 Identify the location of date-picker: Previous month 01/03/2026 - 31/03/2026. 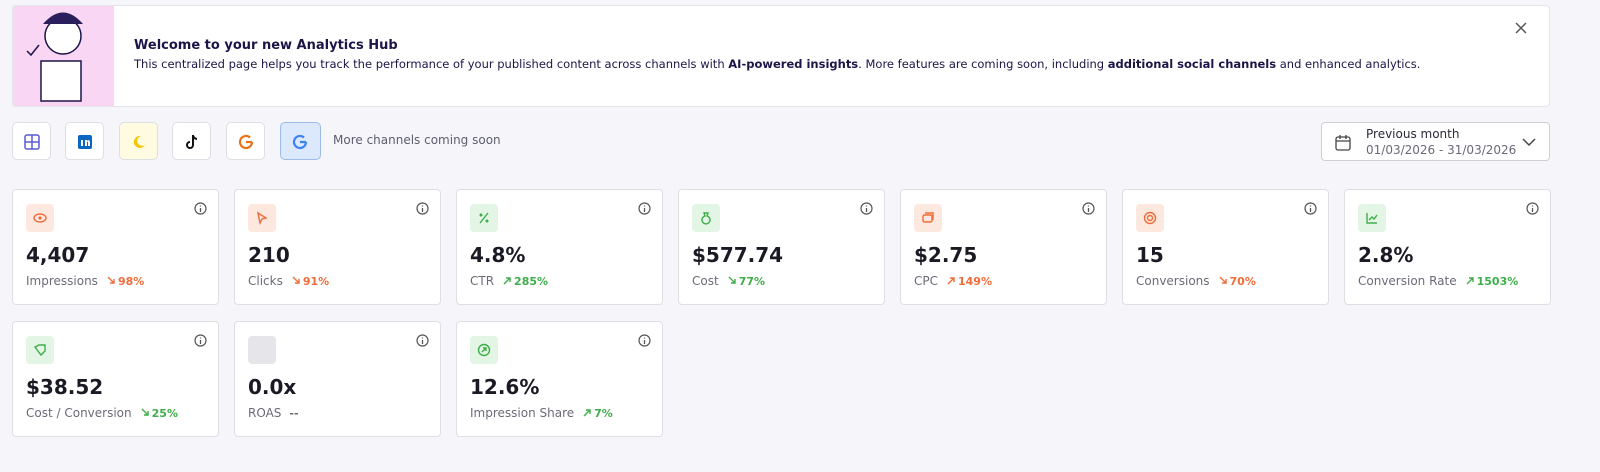
(1435, 141).